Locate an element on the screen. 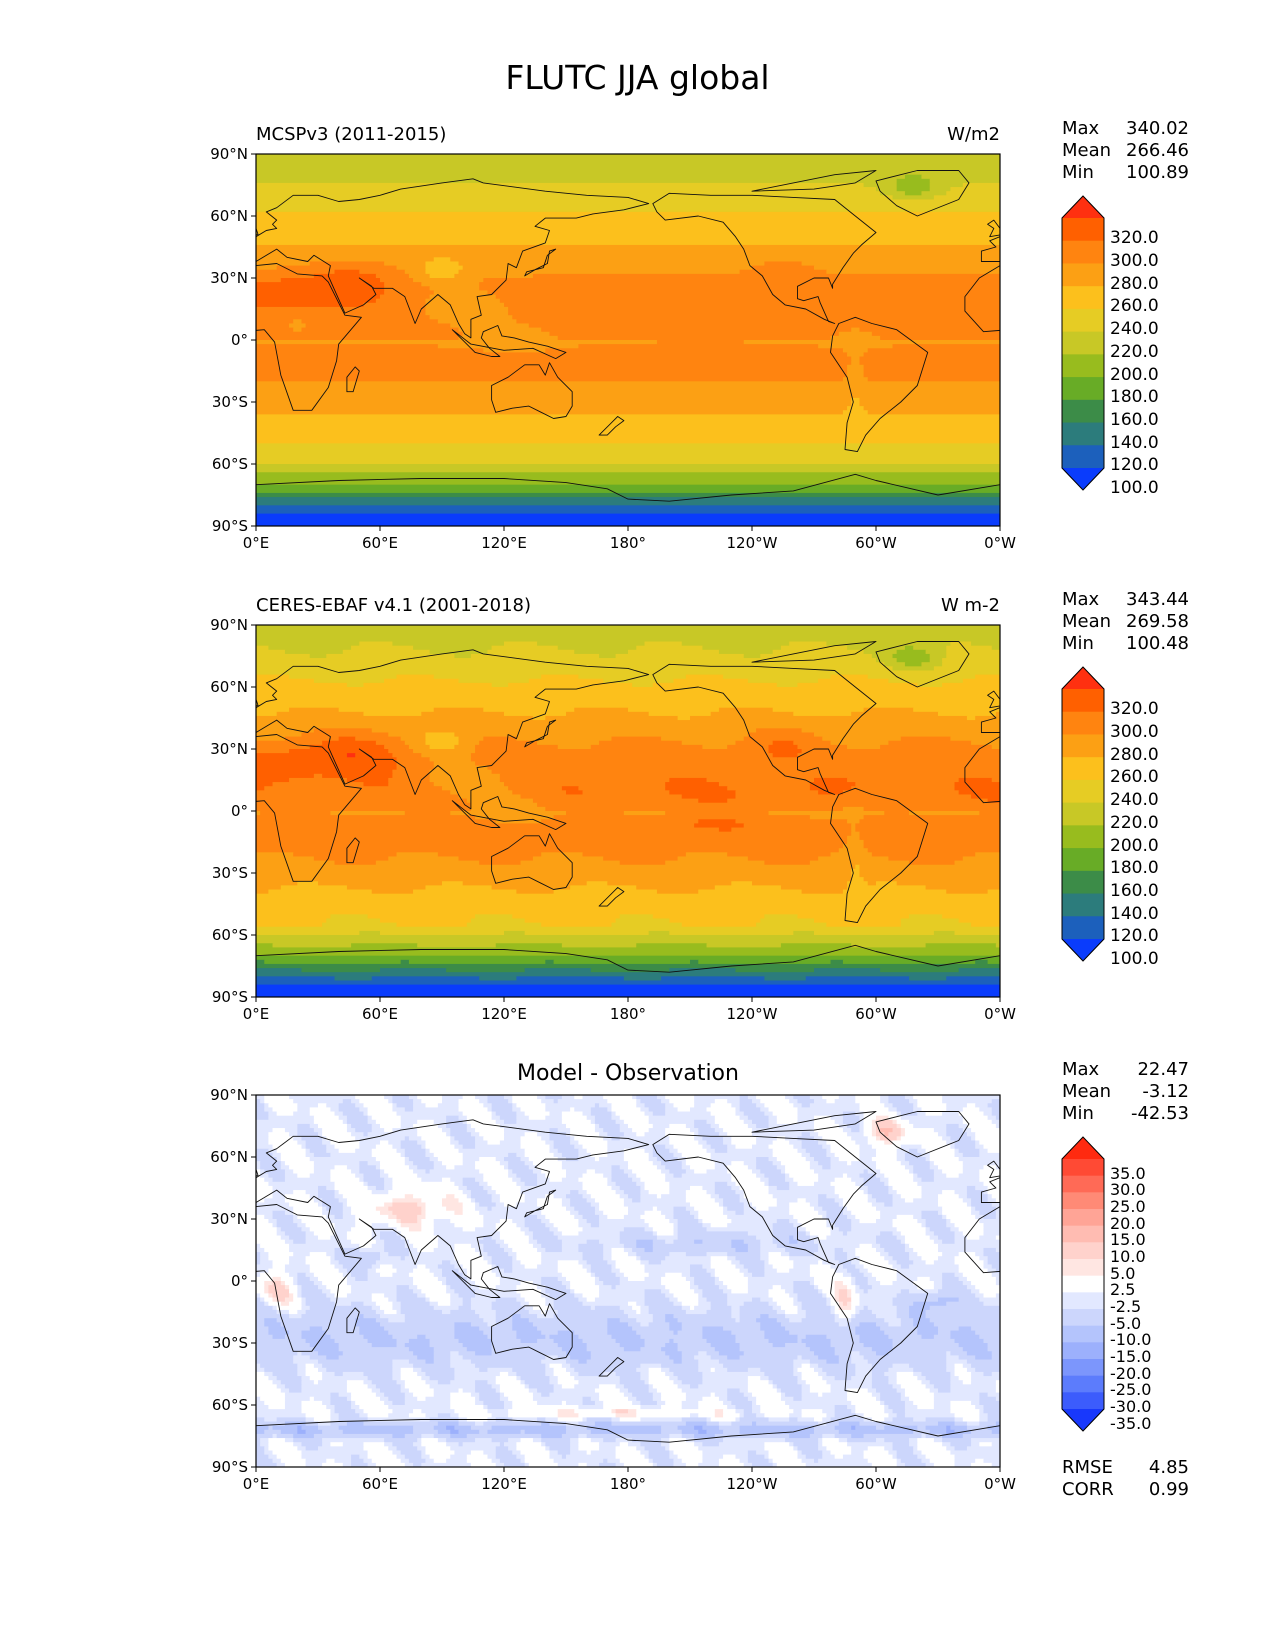 The height and width of the screenshot is (1650, 1275). lat-tick-label: 30°S is located at coordinates (229, 402).